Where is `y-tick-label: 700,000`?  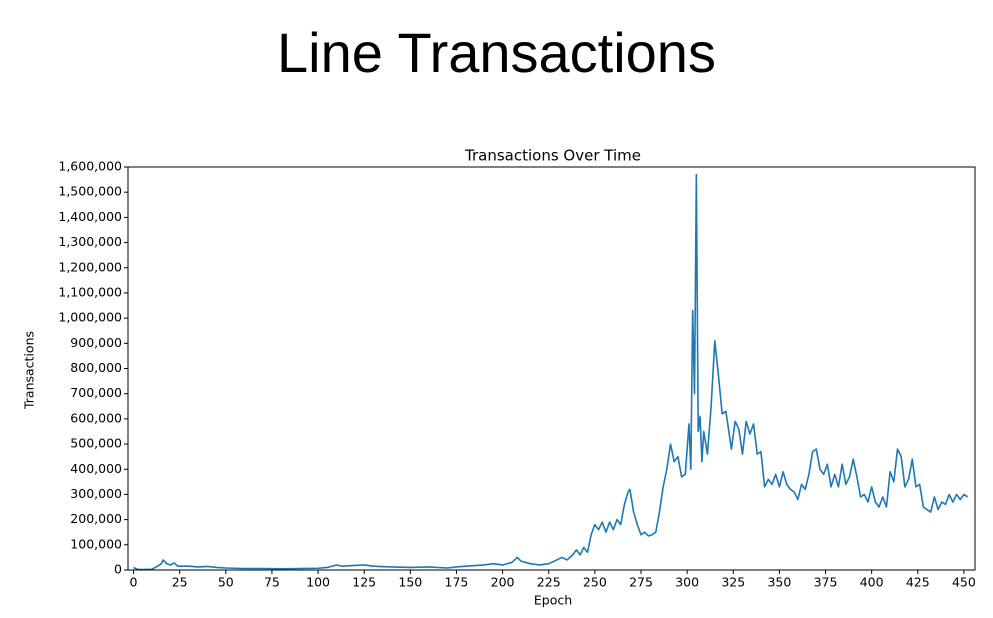
y-tick-label: 700,000 is located at coordinates (96, 392).